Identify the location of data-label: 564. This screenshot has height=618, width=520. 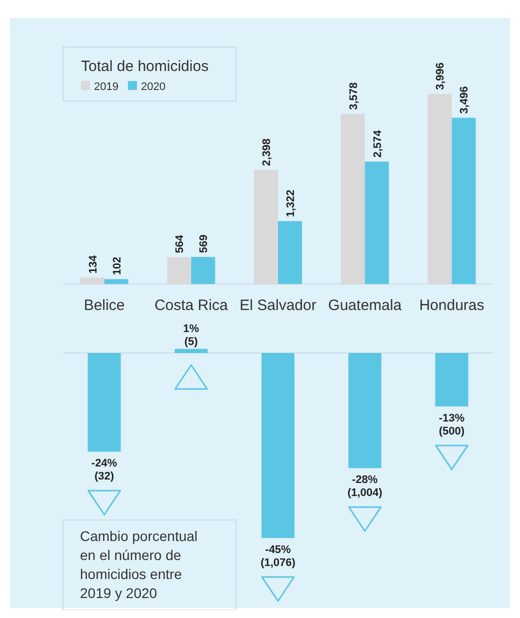
(180, 244).